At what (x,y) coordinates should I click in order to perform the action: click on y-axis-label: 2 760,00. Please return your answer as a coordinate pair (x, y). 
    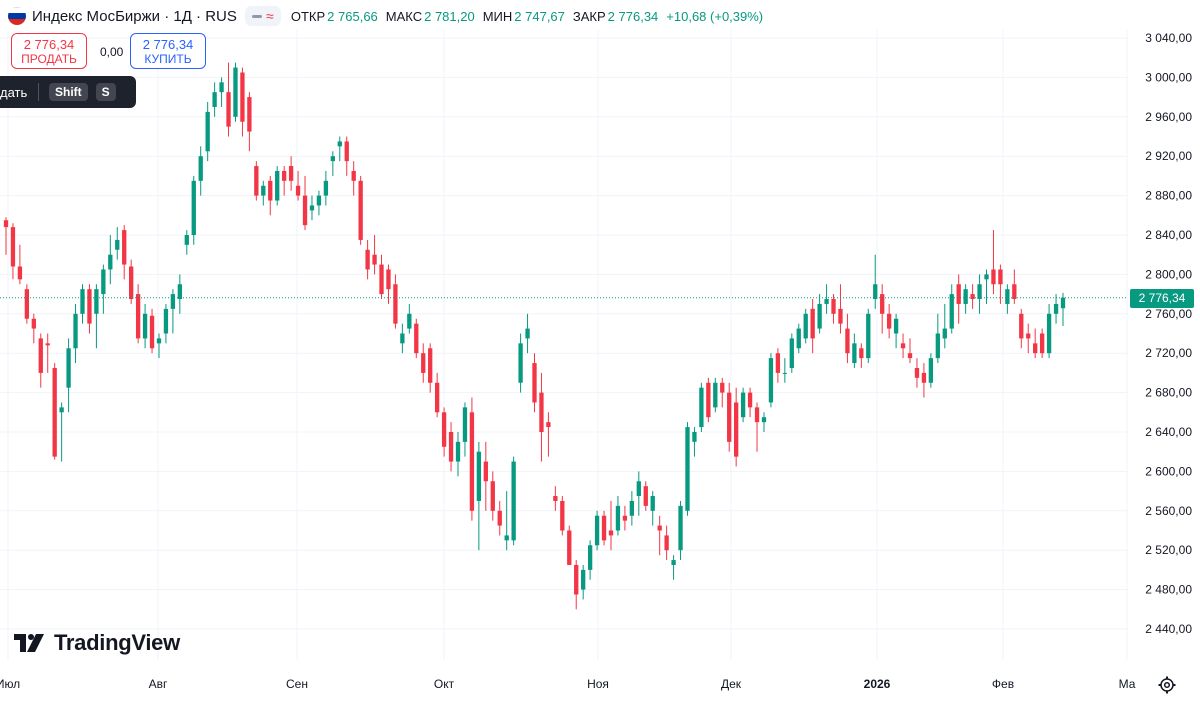
    Looking at the image, I should click on (1168, 314).